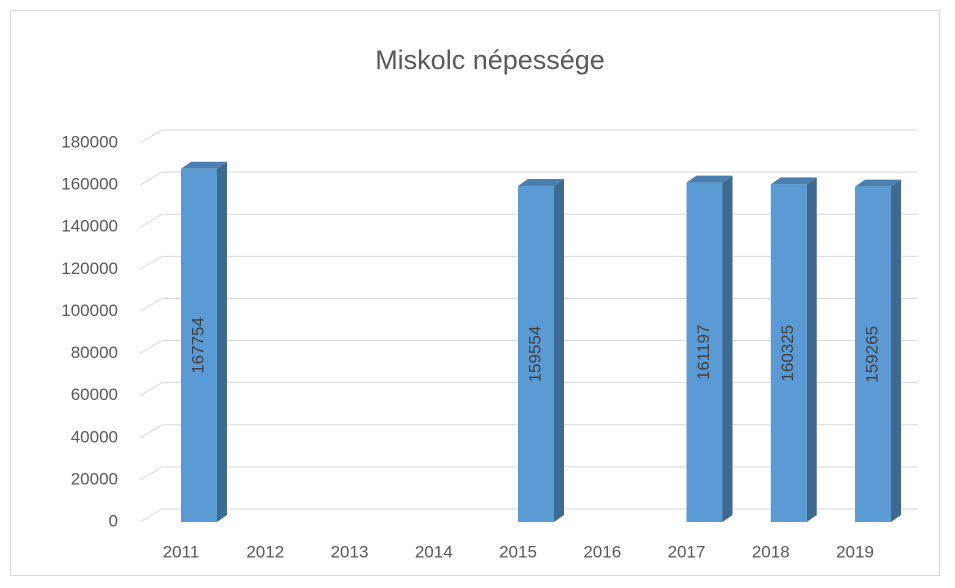 This screenshot has width=955, height=588. I want to click on chart-title: Miskolc népessége, so click(490, 60).